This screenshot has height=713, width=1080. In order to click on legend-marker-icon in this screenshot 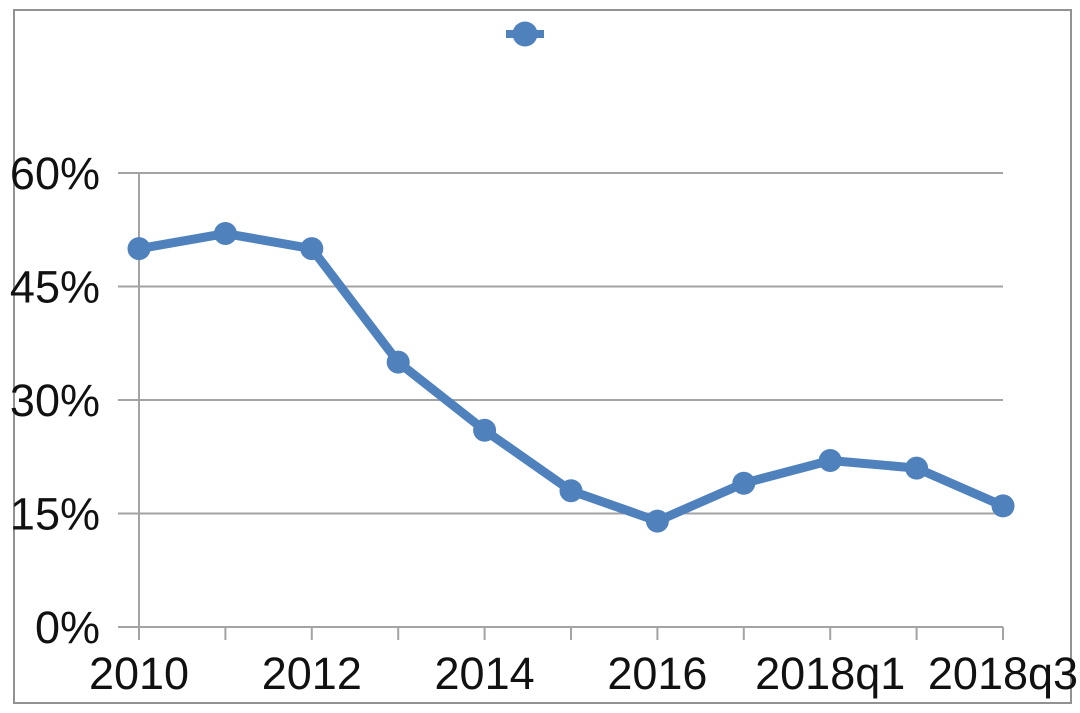, I will do `click(525, 34)`.